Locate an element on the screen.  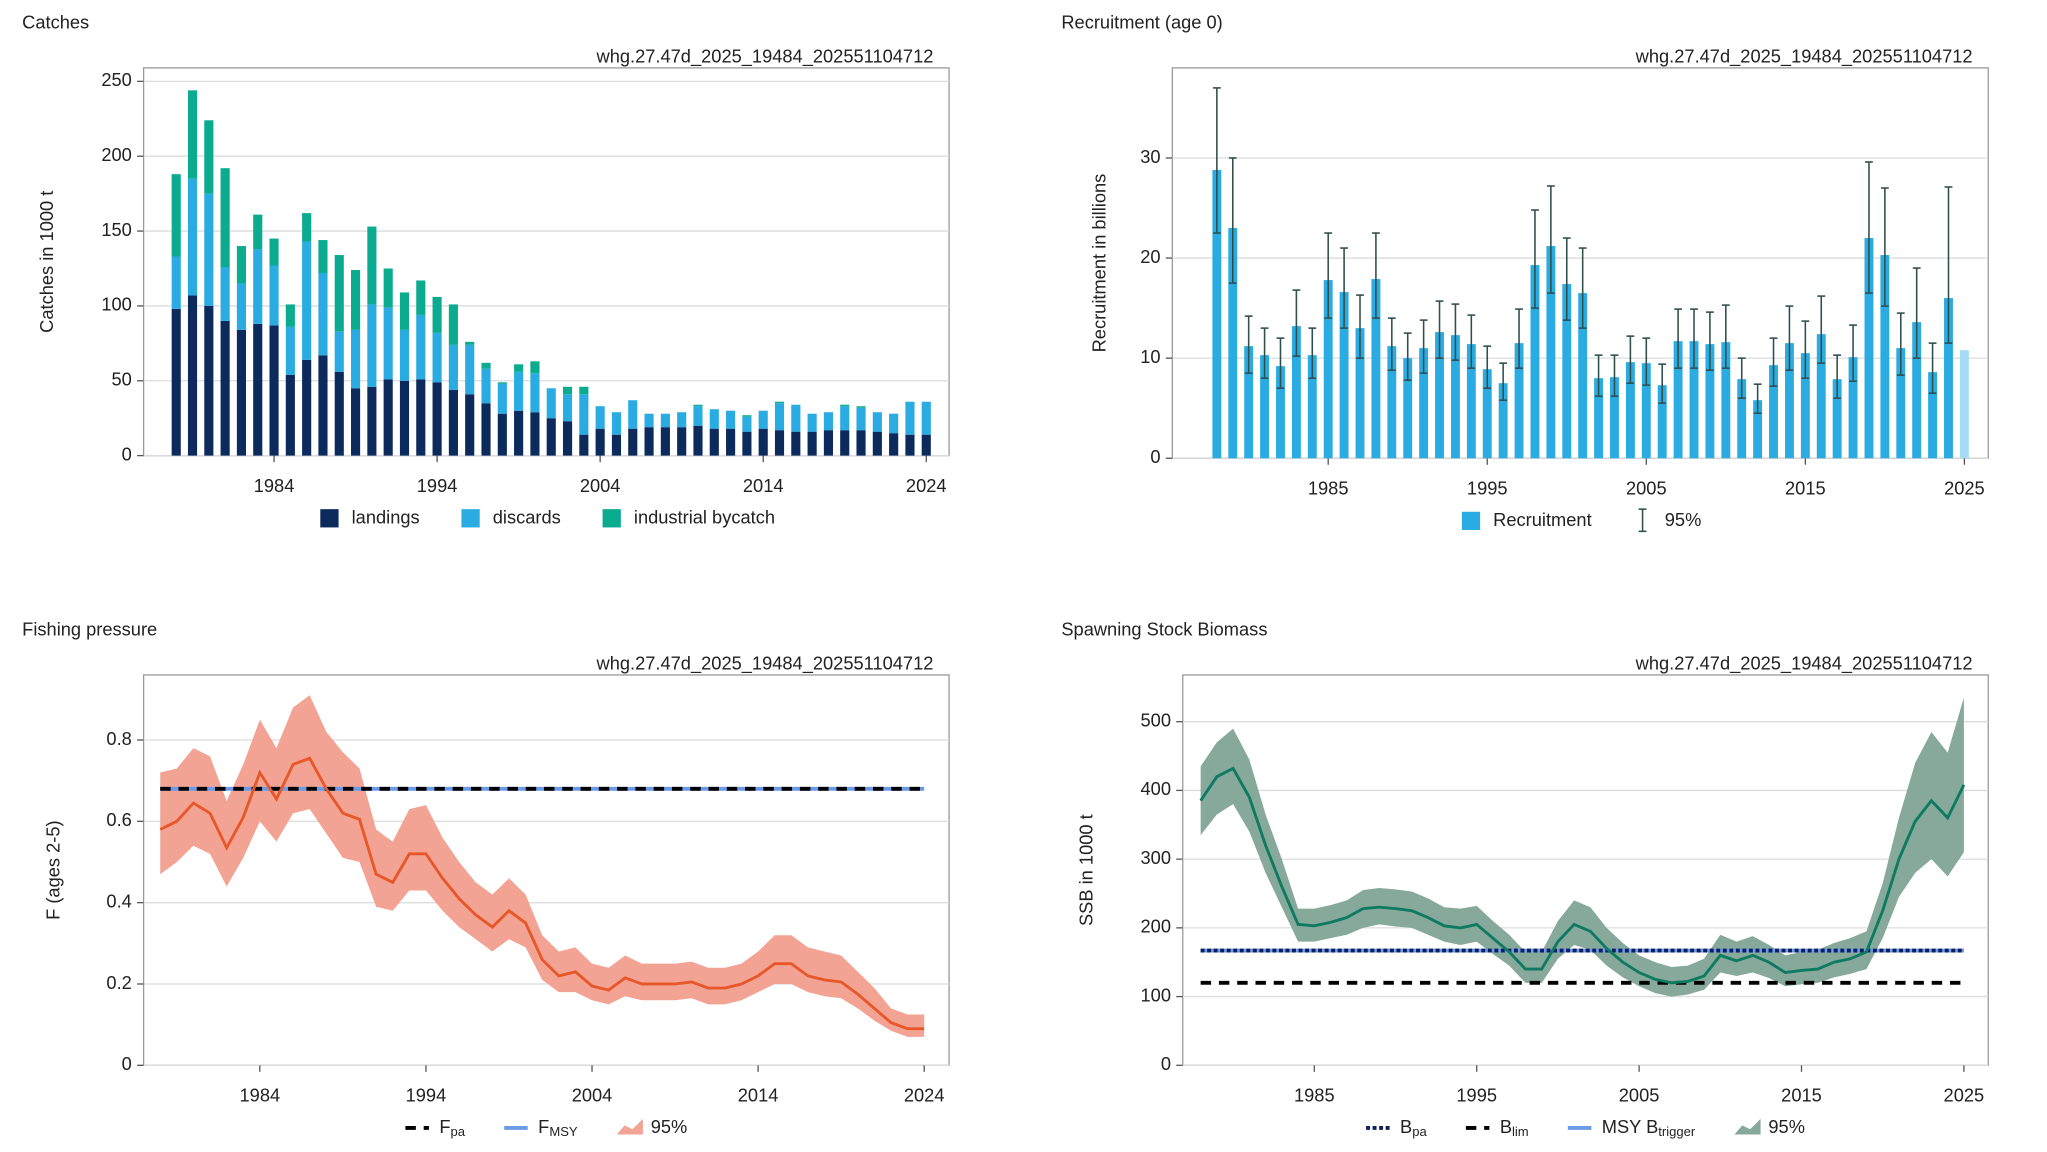
legend: Bpa Blim MSY Btrigger 95% is located at coordinates (1585, 1128).